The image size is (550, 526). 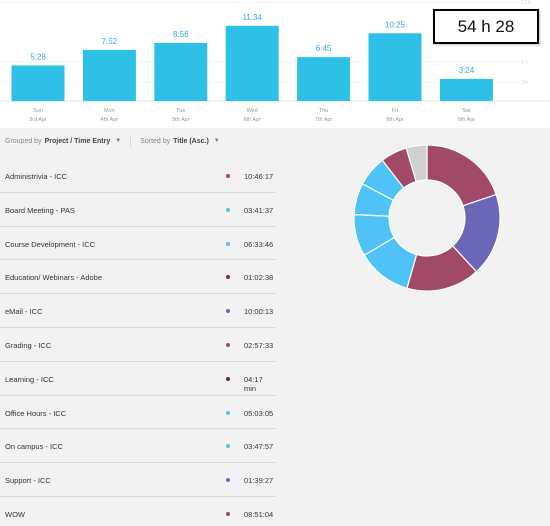 I want to click on entry-duration: 10:00:13, so click(x=259, y=312).